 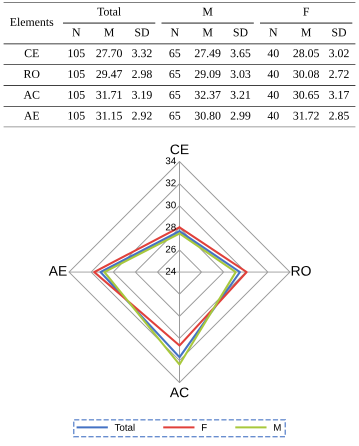 What do you see at coordinates (277, 427) in the screenshot?
I see `legend-label: M` at bounding box center [277, 427].